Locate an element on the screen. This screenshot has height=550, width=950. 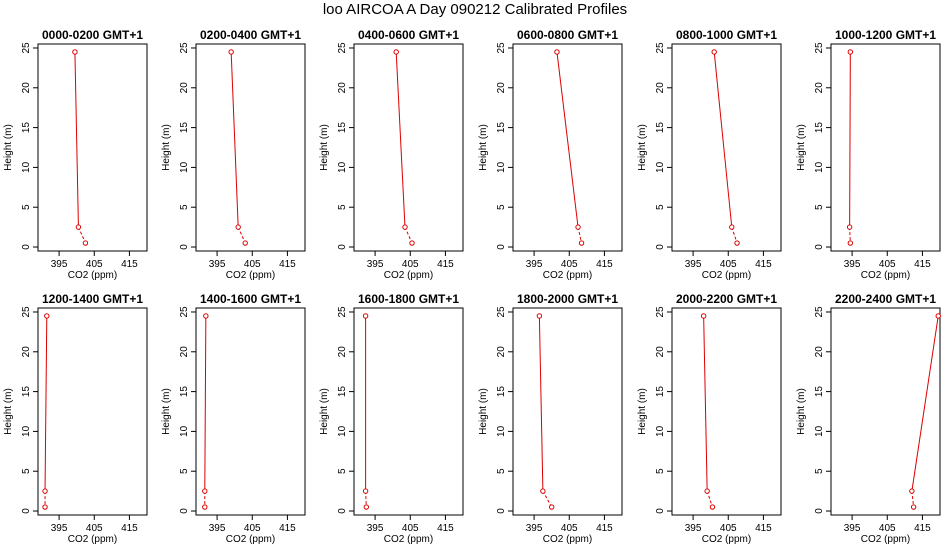
panel-title: 0400-0600 GMT+1 is located at coordinates (408, 35).